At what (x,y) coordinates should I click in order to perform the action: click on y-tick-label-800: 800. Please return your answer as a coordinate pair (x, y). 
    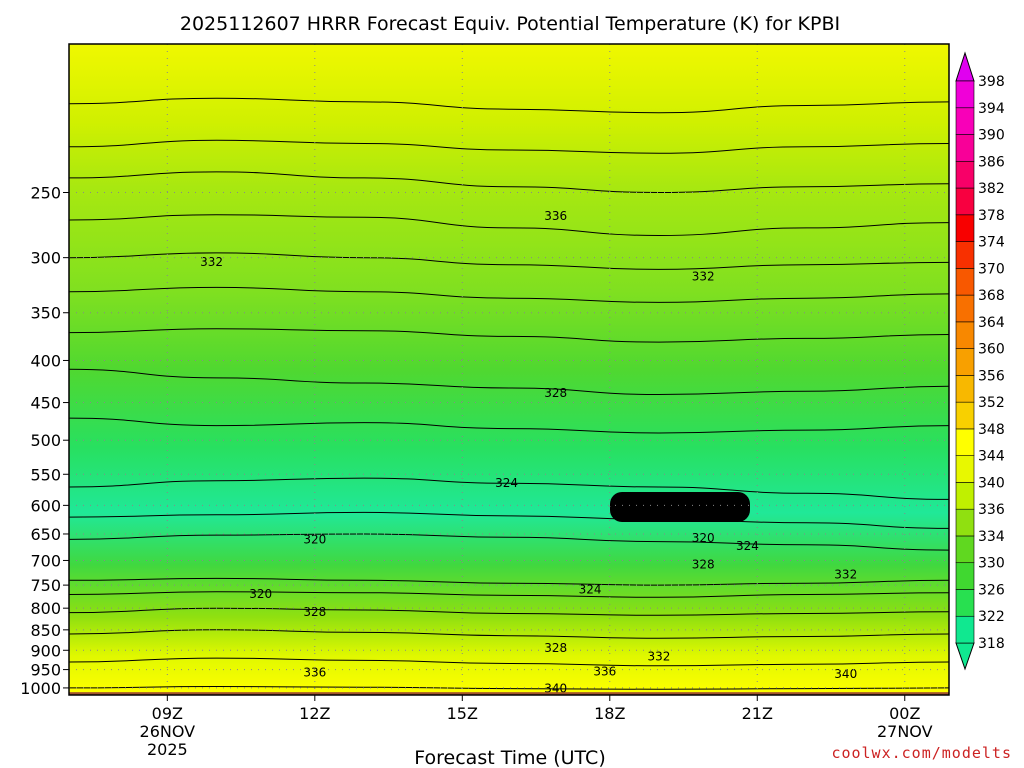
    Looking at the image, I should click on (45, 608).